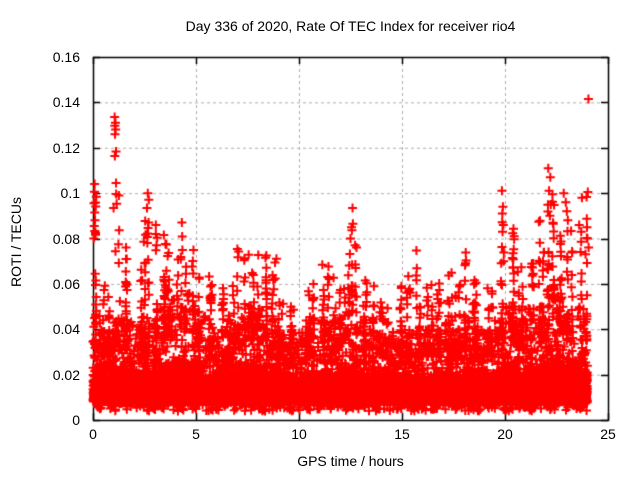 The width and height of the screenshot is (640, 480). I want to click on y-tick-label: 0.02, so click(66, 374).